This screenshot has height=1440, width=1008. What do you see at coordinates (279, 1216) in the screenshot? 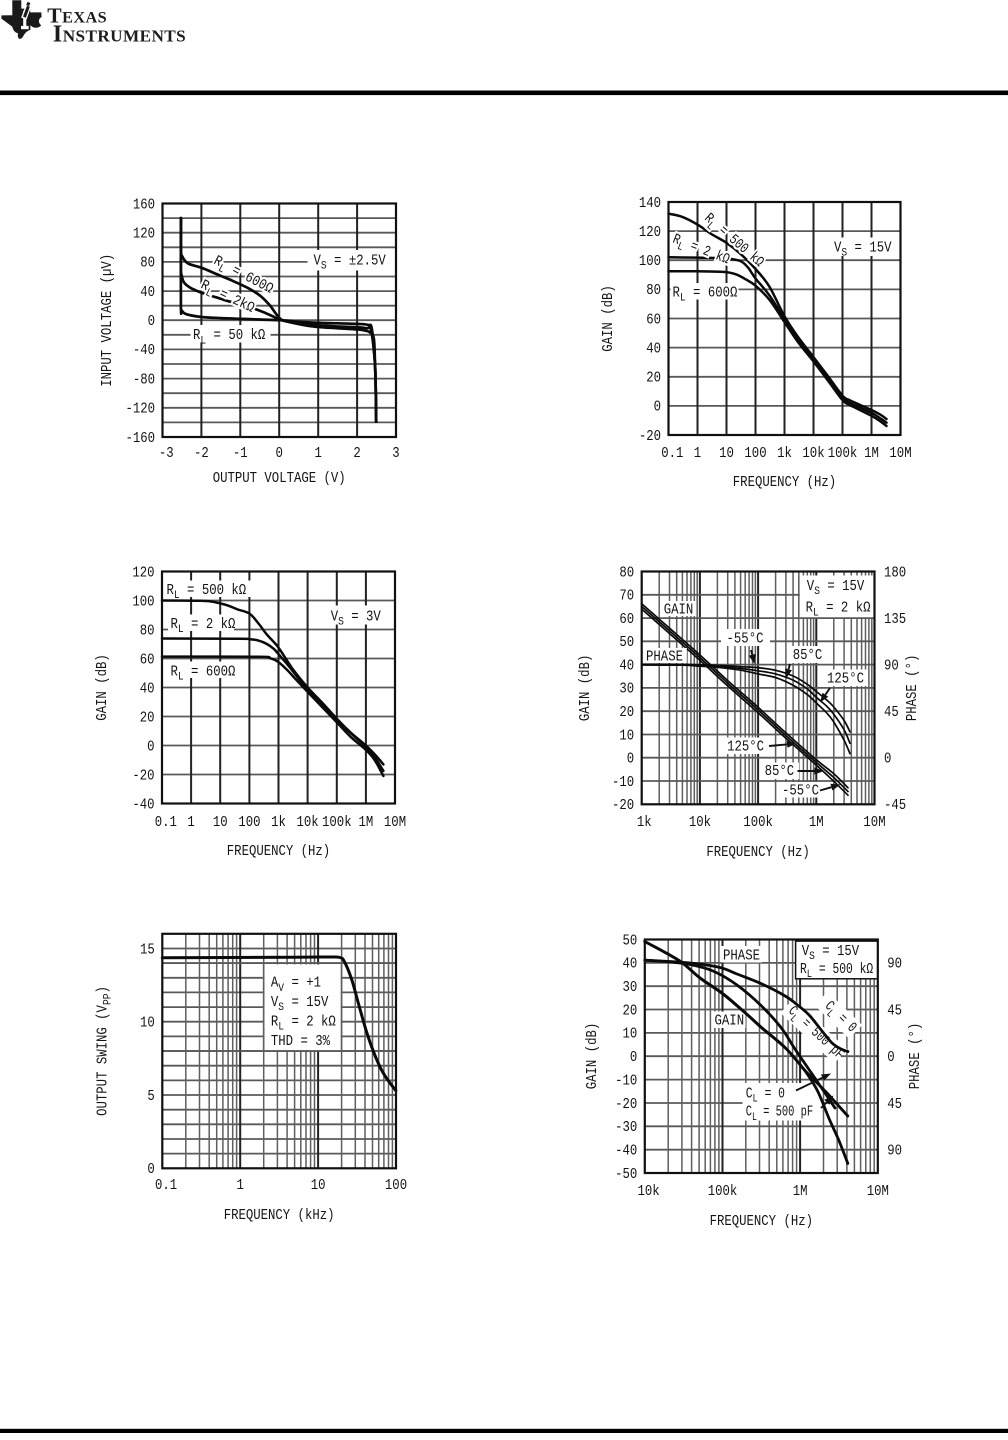
I see `svg-text: FREQUENCY (kHz)` at bounding box center [279, 1216].